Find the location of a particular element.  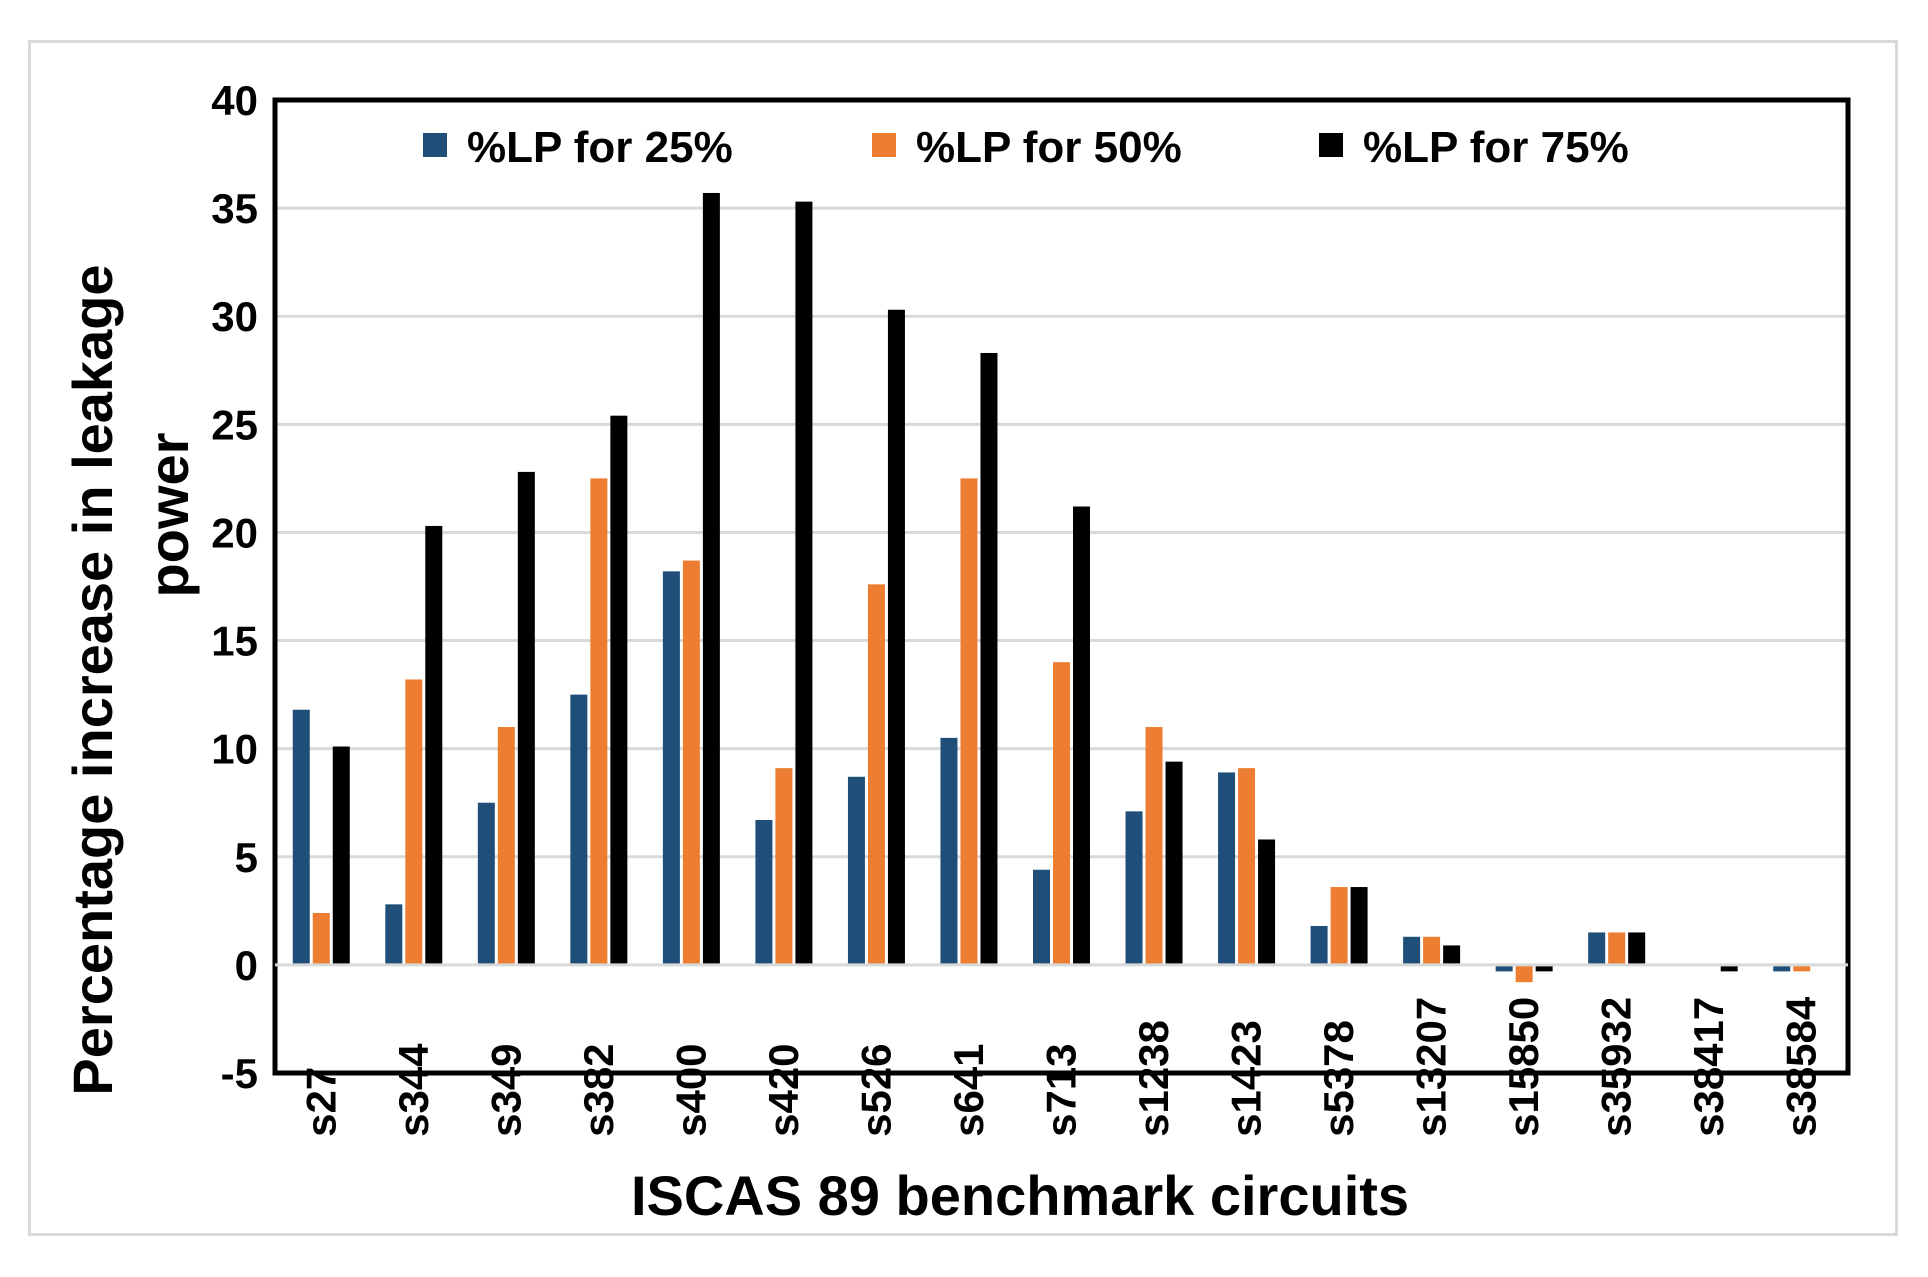

x-axis-title: ISCAS 89 benchmark circuits is located at coordinates (1020, 1195).